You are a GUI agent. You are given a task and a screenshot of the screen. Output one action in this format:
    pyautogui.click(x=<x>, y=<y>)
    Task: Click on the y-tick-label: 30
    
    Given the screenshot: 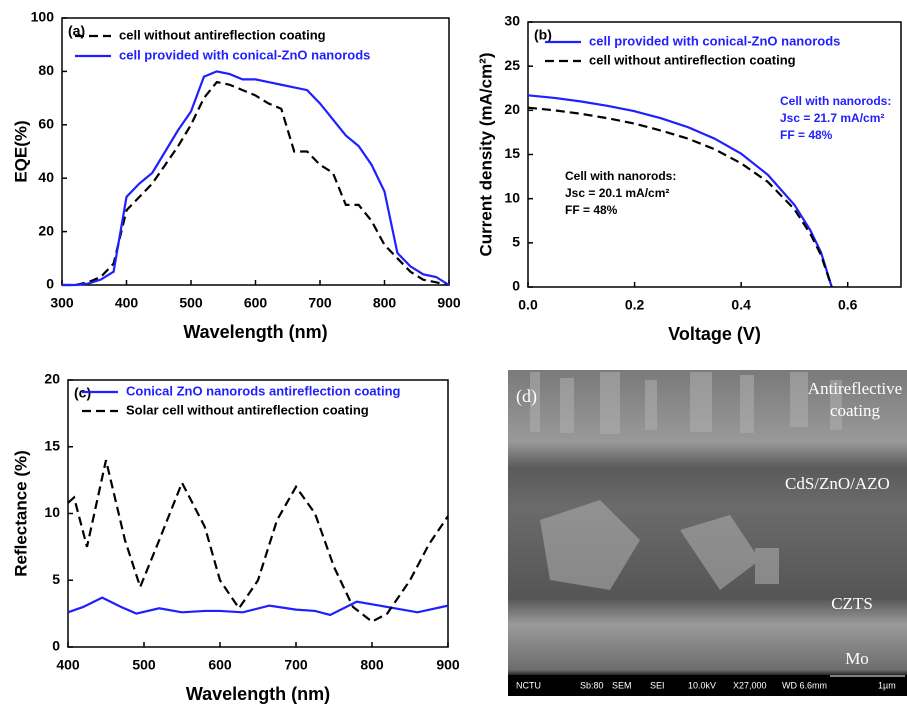 What is the action you would take?
    pyautogui.click(x=512, y=21)
    